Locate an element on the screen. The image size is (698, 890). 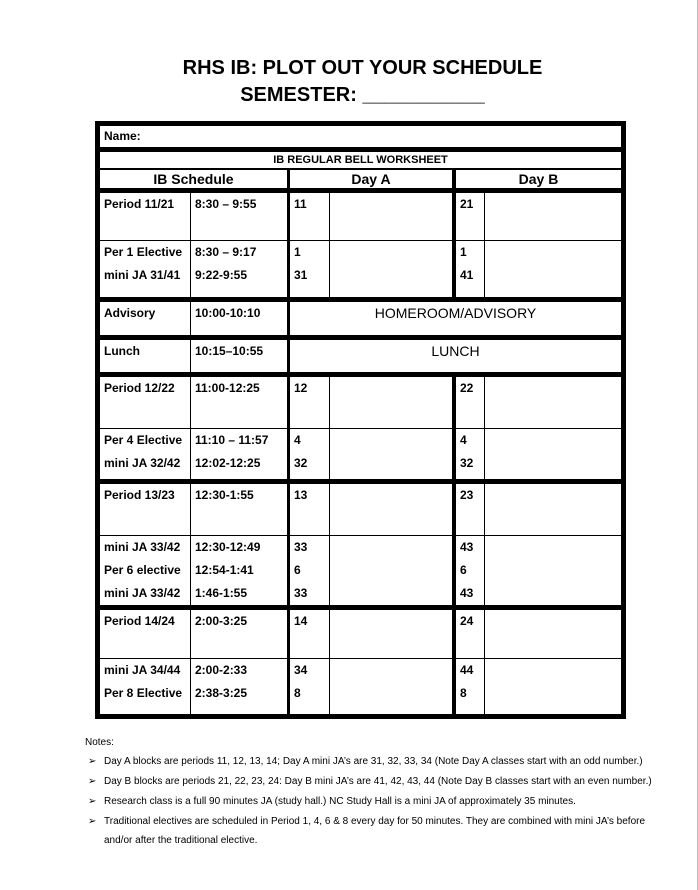
row-time: 2:00-3:25 is located at coordinates (239, 634).